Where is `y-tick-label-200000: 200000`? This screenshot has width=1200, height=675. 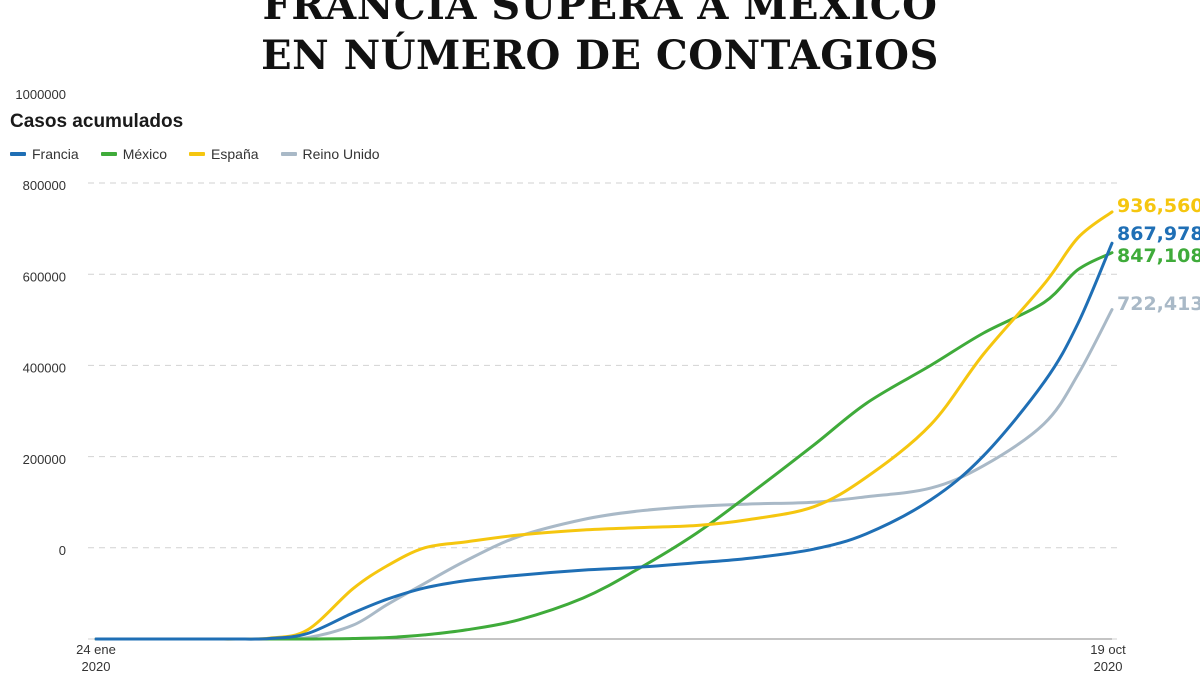 y-tick-label-200000: 200000 is located at coordinates (44, 459).